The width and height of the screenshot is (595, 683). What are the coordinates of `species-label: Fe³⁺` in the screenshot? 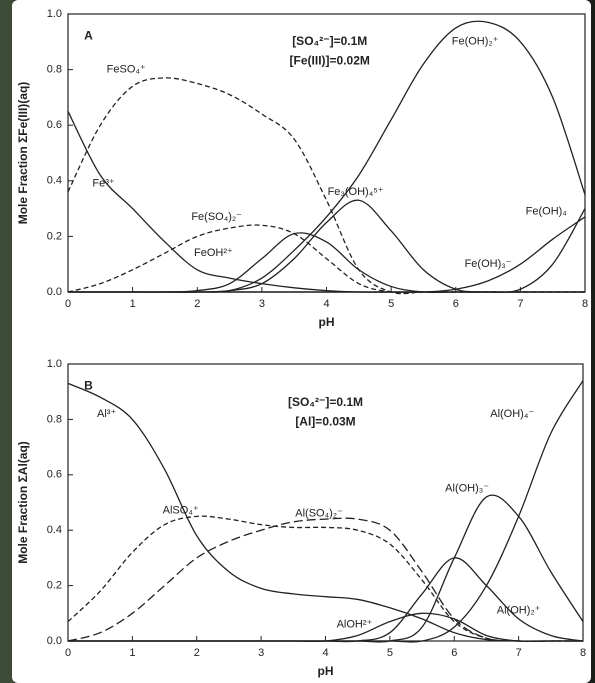 It's located at (103, 183).